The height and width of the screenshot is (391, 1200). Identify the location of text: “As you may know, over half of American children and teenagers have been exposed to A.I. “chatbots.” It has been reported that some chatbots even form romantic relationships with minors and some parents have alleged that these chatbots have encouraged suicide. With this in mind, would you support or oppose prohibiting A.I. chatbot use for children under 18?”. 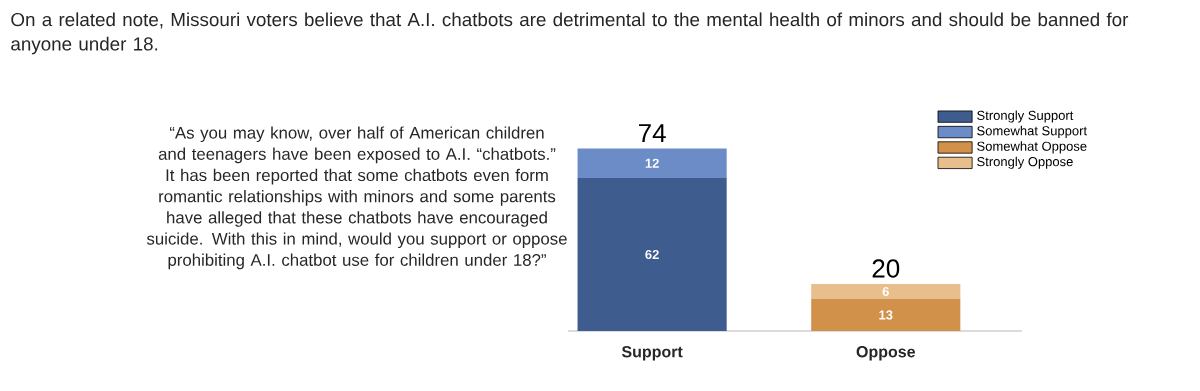
(356, 198).